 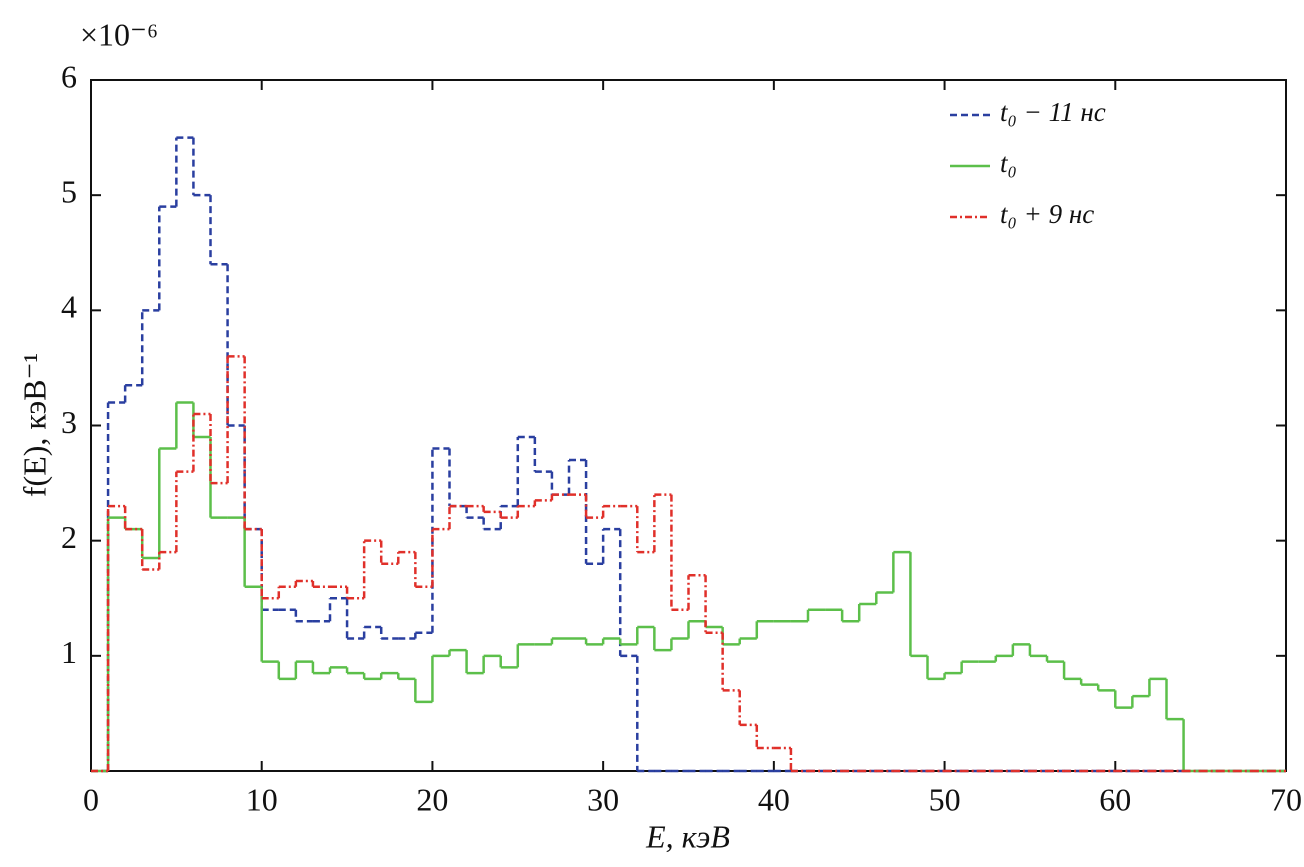 What do you see at coordinates (119, 34) in the screenshot?
I see `axis-multiplier: ×10⁻⁶` at bounding box center [119, 34].